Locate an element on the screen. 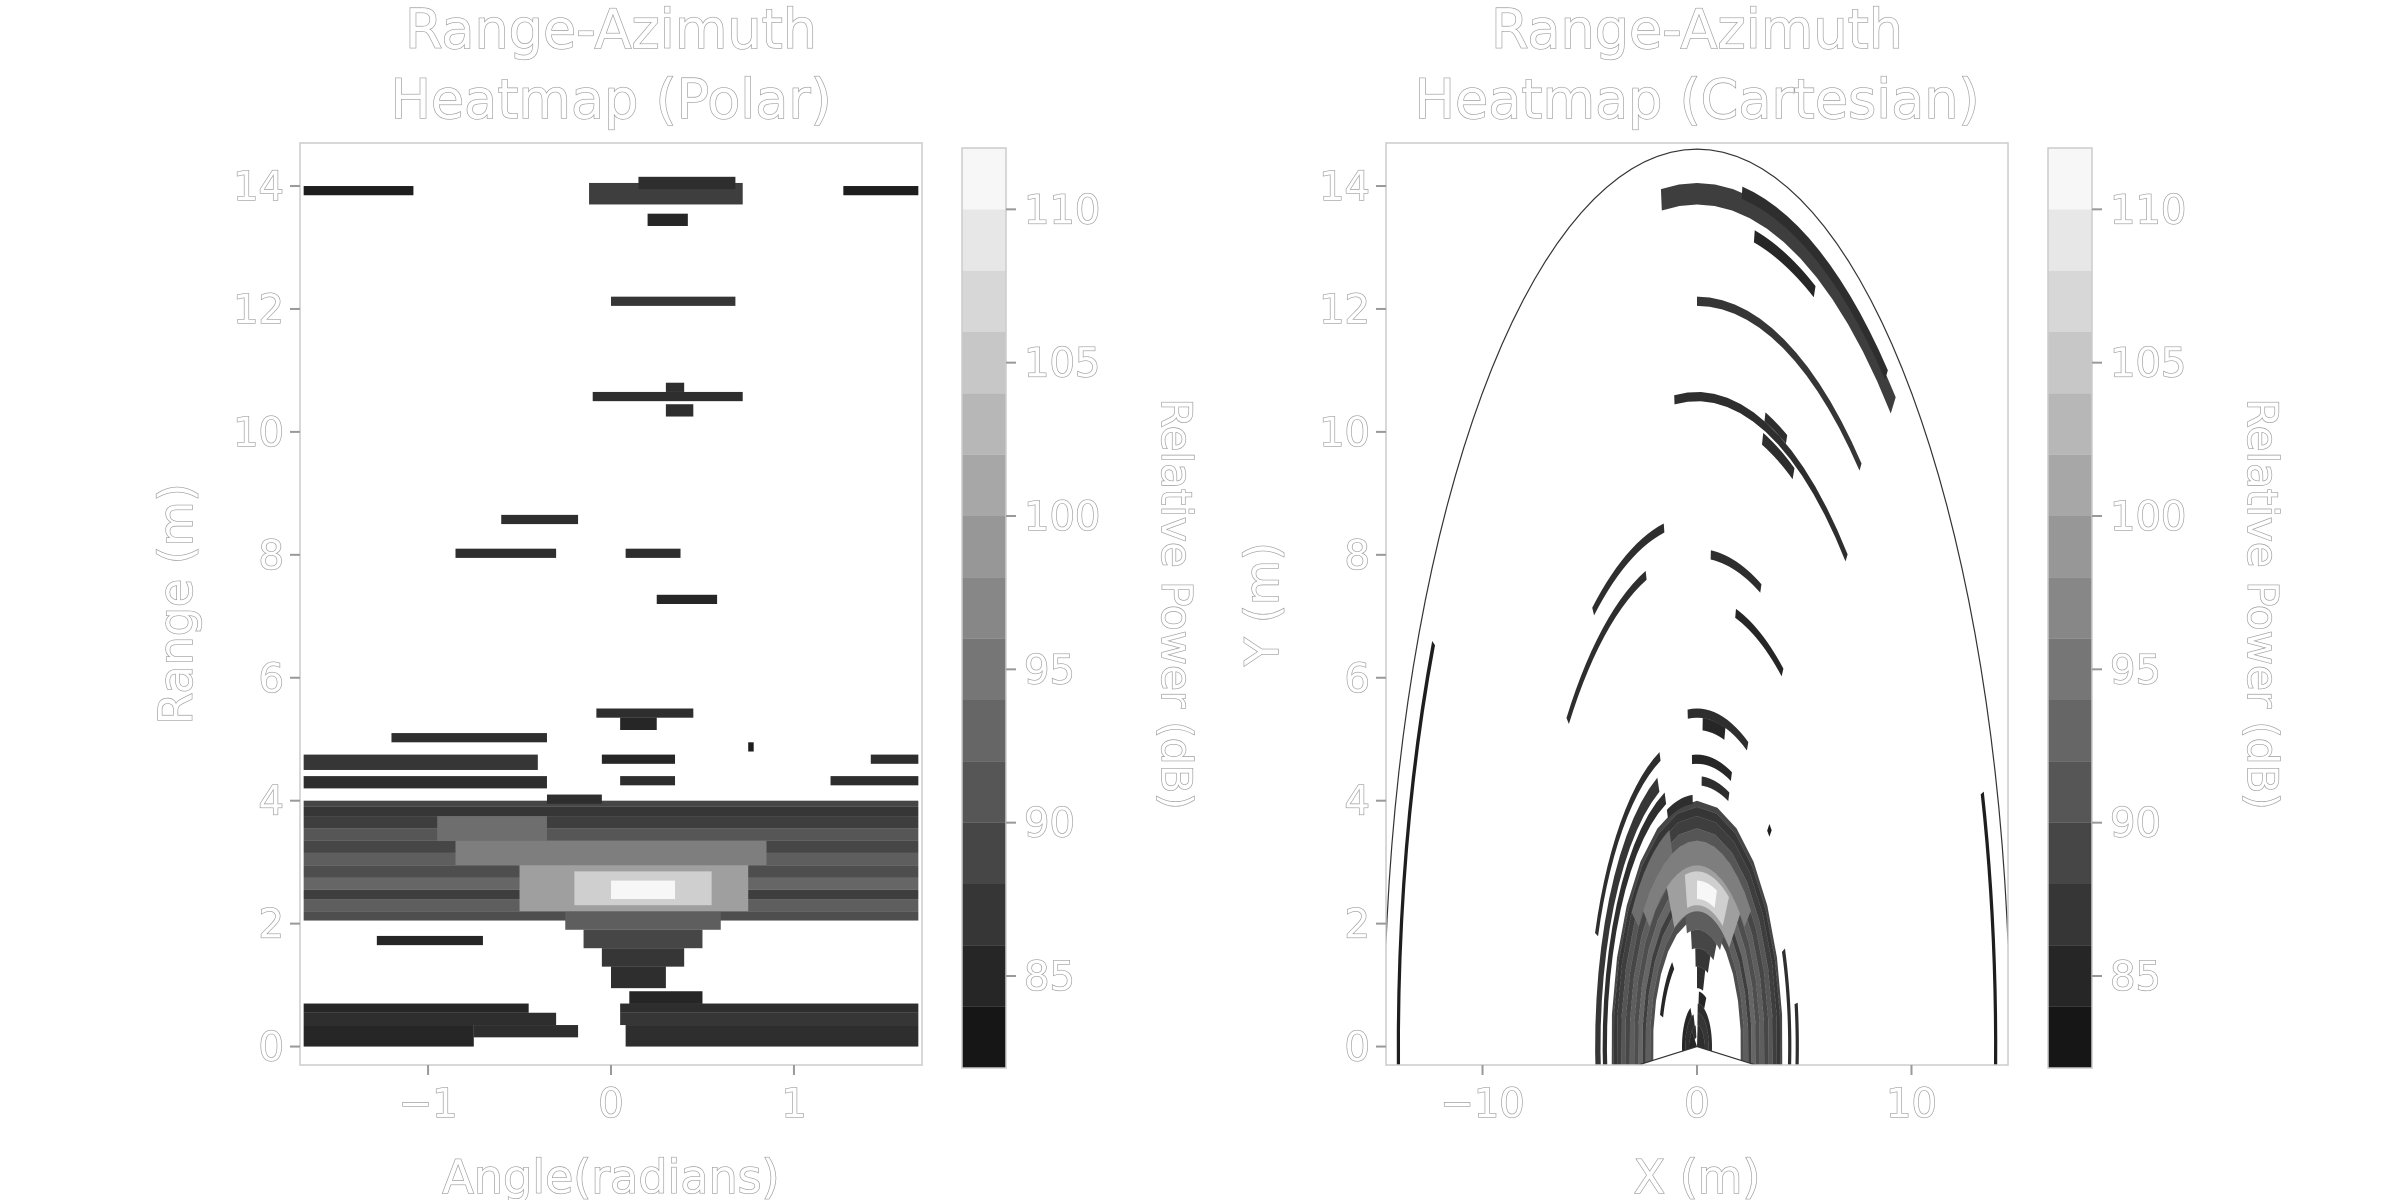 This screenshot has height=1200, width=2400. polar-x-axis: −1 0 1 is located at coordinates (602, 1096).